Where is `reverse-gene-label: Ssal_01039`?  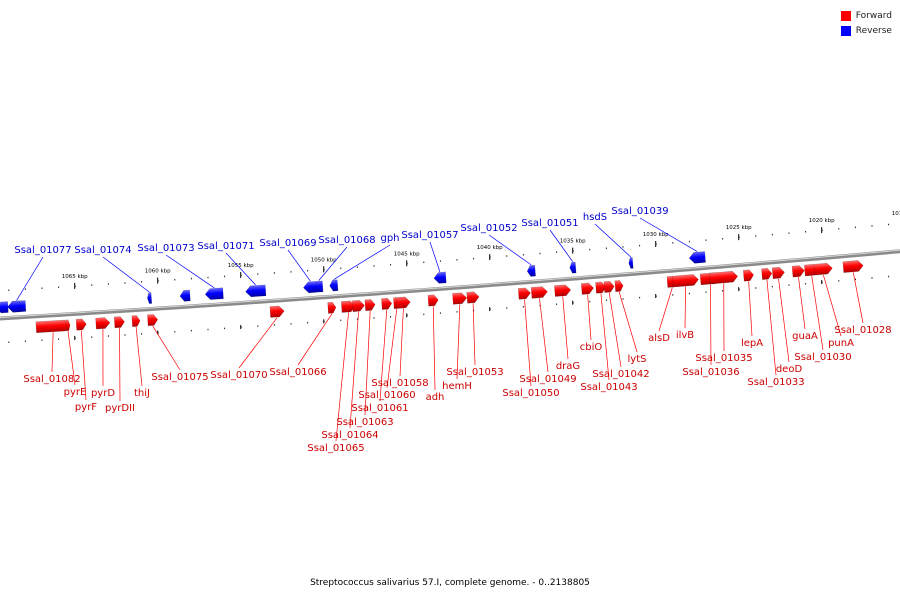
reverse-gene-label: Ssal_01039 is located at coordinates (639, 211).